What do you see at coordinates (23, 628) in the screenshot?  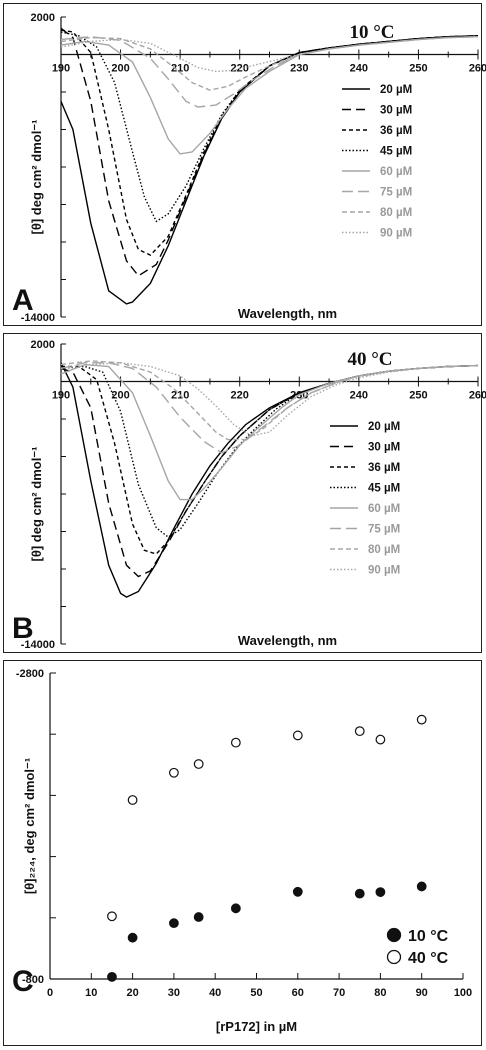 I see `panel-letter-b: B` at bounding box center [23, 628].